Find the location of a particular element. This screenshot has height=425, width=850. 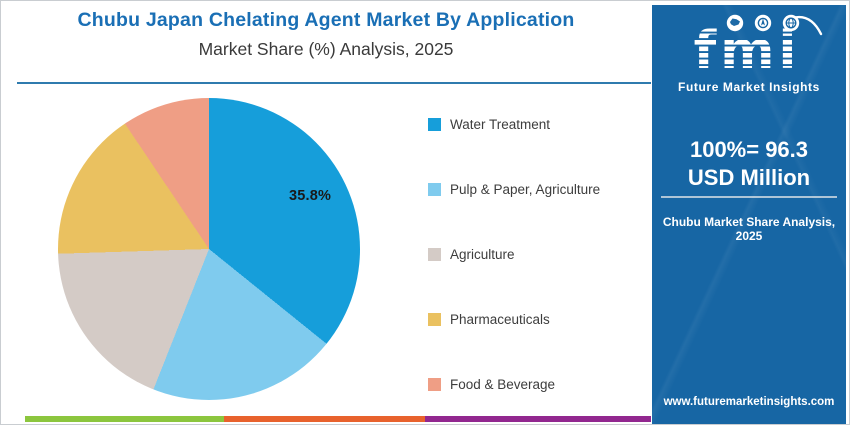

market-size-headline: 100%= 96.3 USD Million is located at coordinates (749, 163).